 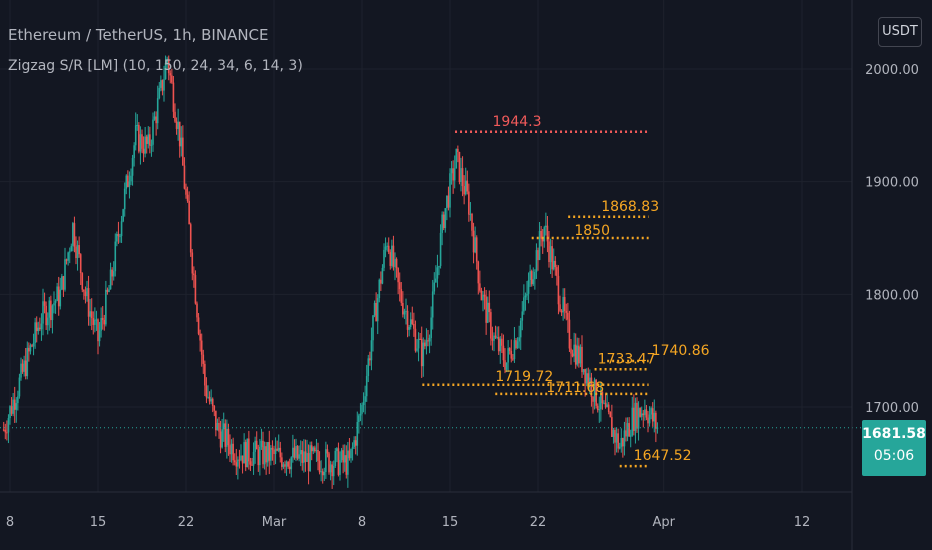 What do you see at coordinates (892, 183) in the screenshot?
I see `y-tick-label: 1900.00` at bounding box center [892, 183].